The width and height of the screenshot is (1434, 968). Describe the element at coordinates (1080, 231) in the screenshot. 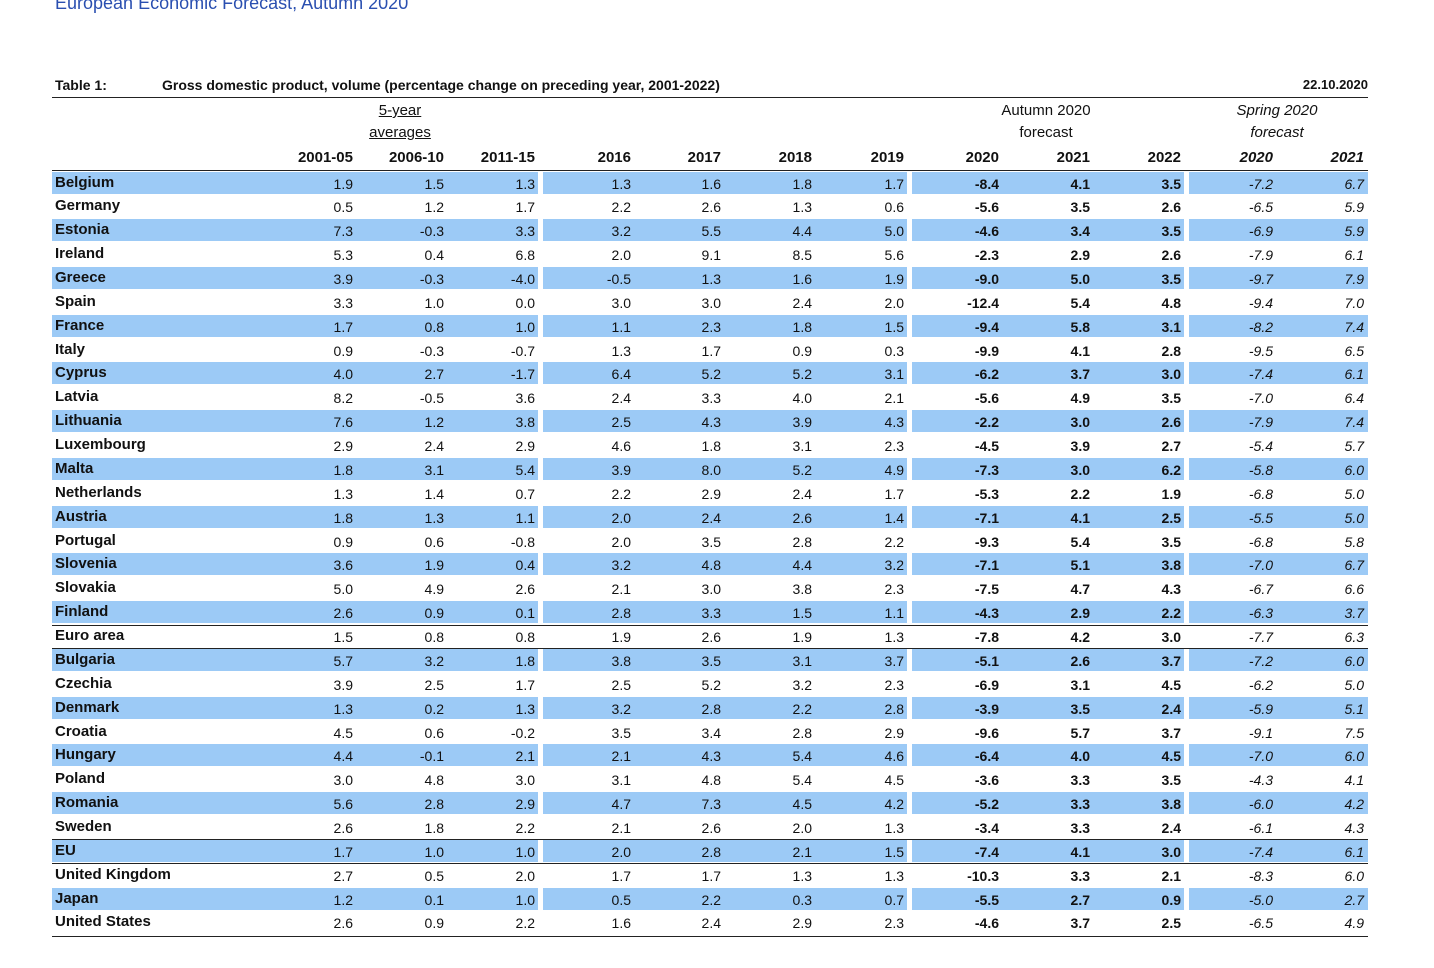

I see `cell: 3.4` at that location.